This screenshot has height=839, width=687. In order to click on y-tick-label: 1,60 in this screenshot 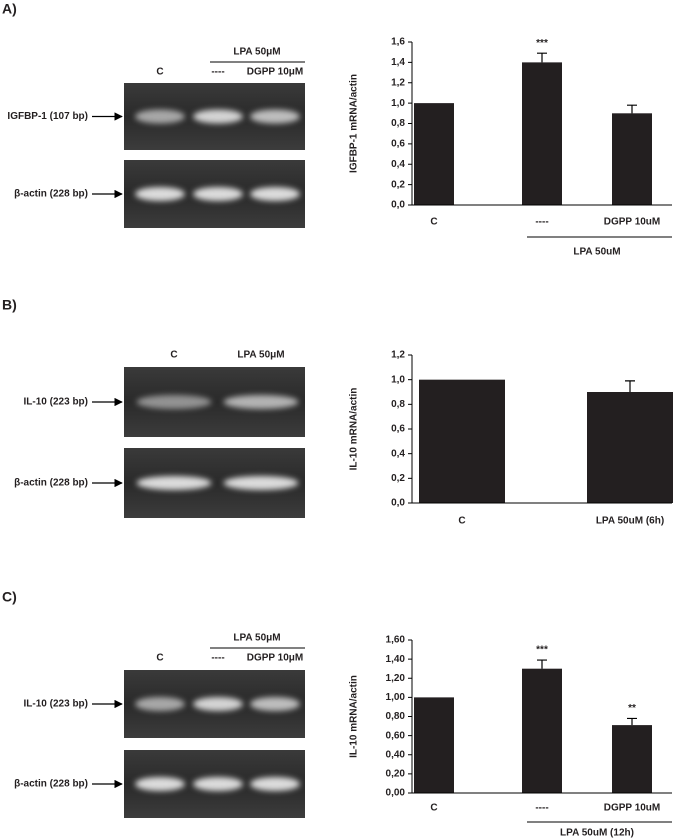, I will do `click(396, 640)`.